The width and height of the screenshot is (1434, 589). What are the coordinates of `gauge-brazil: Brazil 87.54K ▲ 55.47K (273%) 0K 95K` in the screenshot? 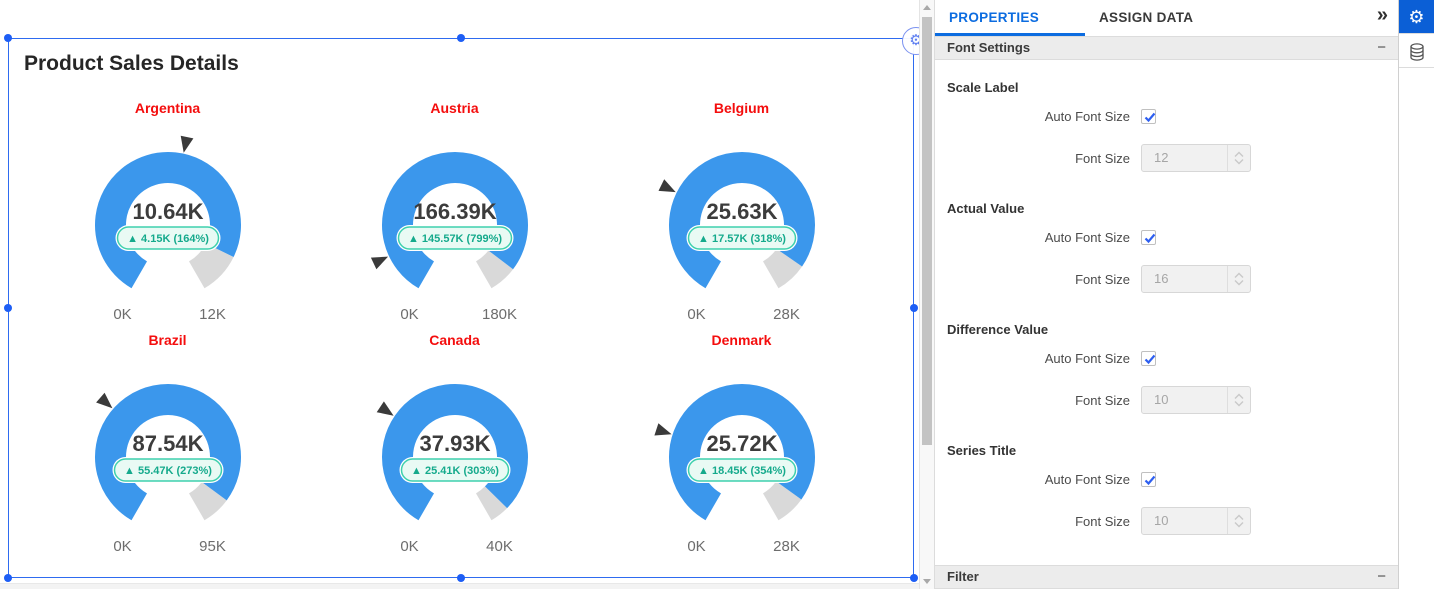 It's located at (167, 443).